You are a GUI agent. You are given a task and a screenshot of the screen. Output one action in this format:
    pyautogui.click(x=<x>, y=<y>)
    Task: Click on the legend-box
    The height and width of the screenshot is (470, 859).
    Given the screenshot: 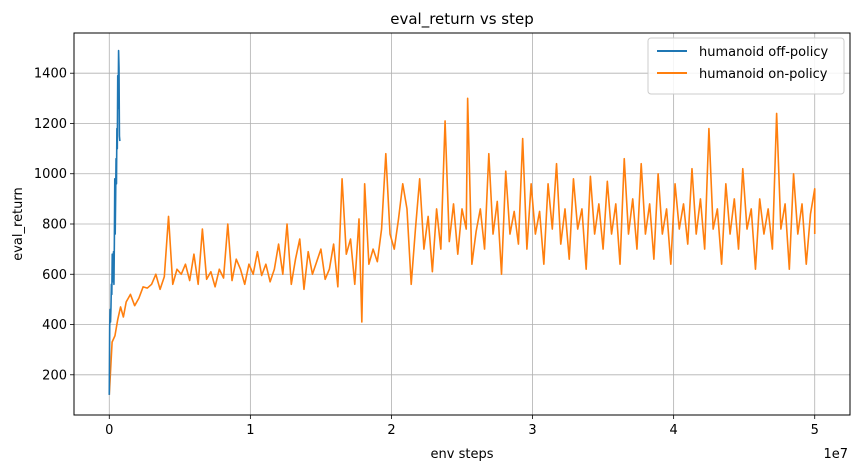 What is the action you would take?
    pyautogui.click(x=746, y=66)
    